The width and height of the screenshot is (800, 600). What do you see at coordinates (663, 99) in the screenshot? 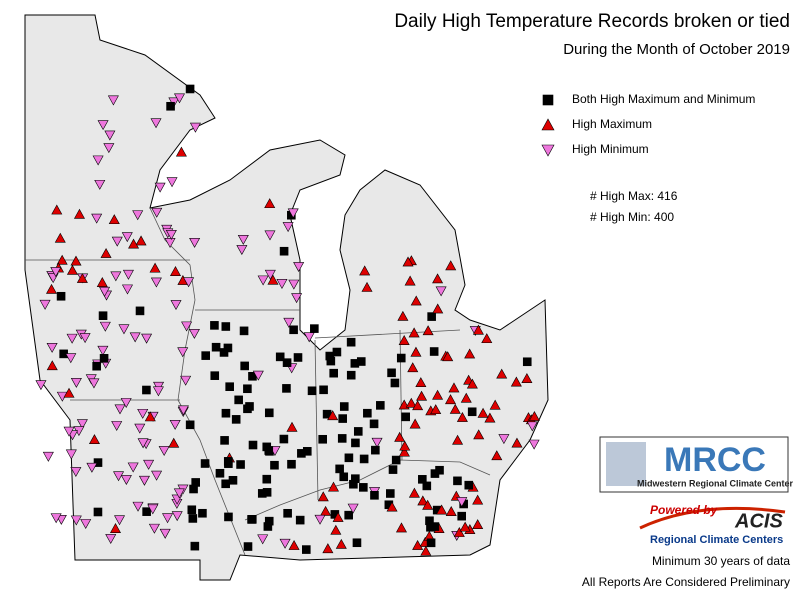
I see `legend-label: Both High Maximum and Minimum` at bounding box center [663, 99].